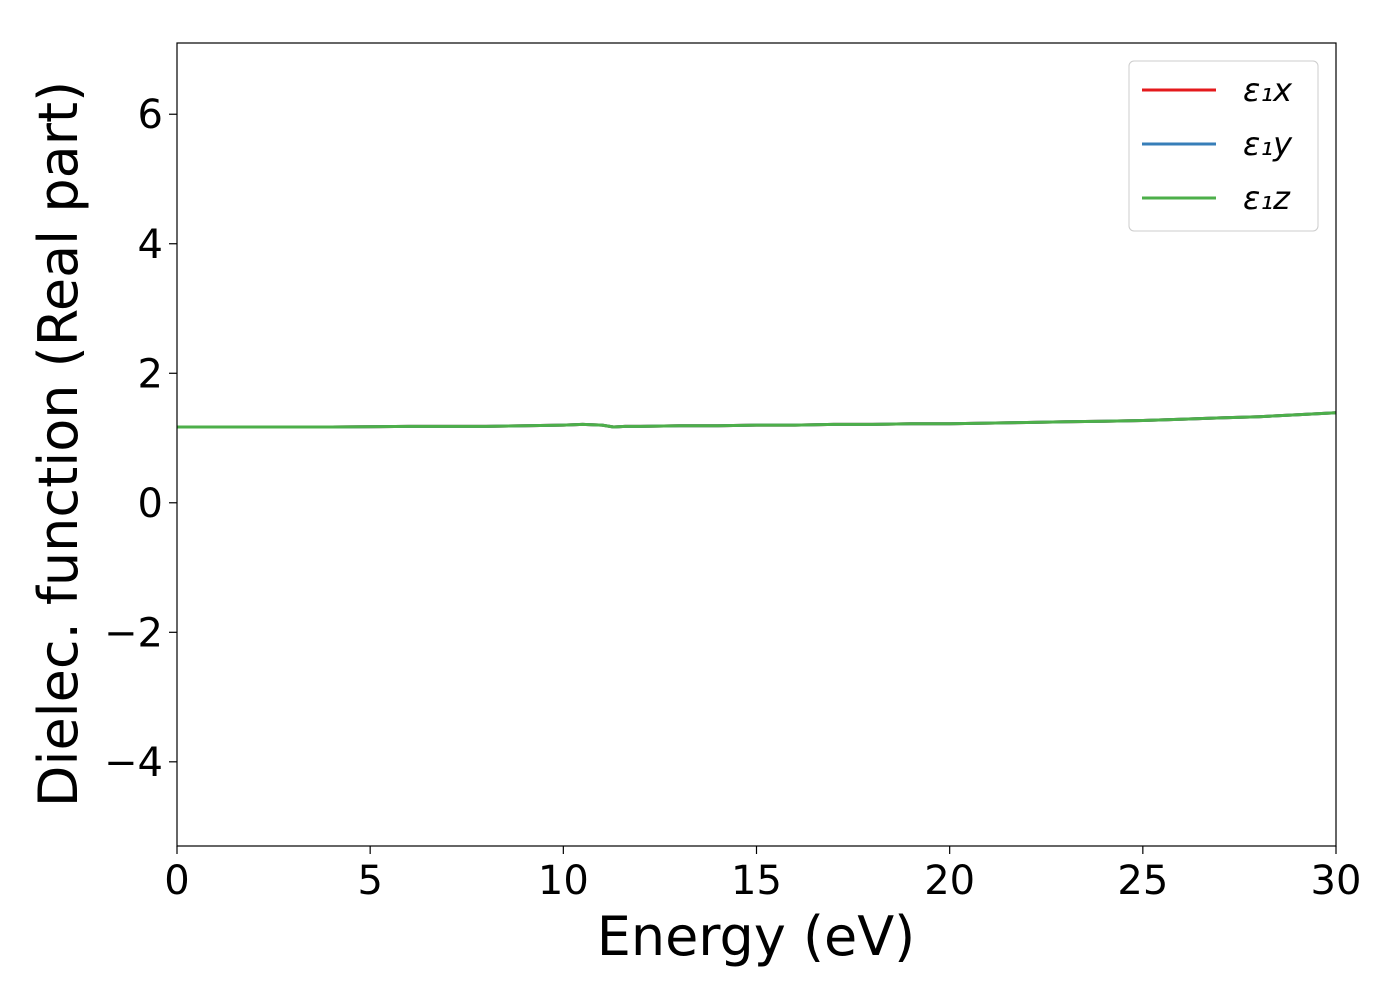 This screenshot has width=1400, height=1000. Describe the element at coordinates (1336, 881) in the screenshot. I see `x-tick-label: 30` at that location.